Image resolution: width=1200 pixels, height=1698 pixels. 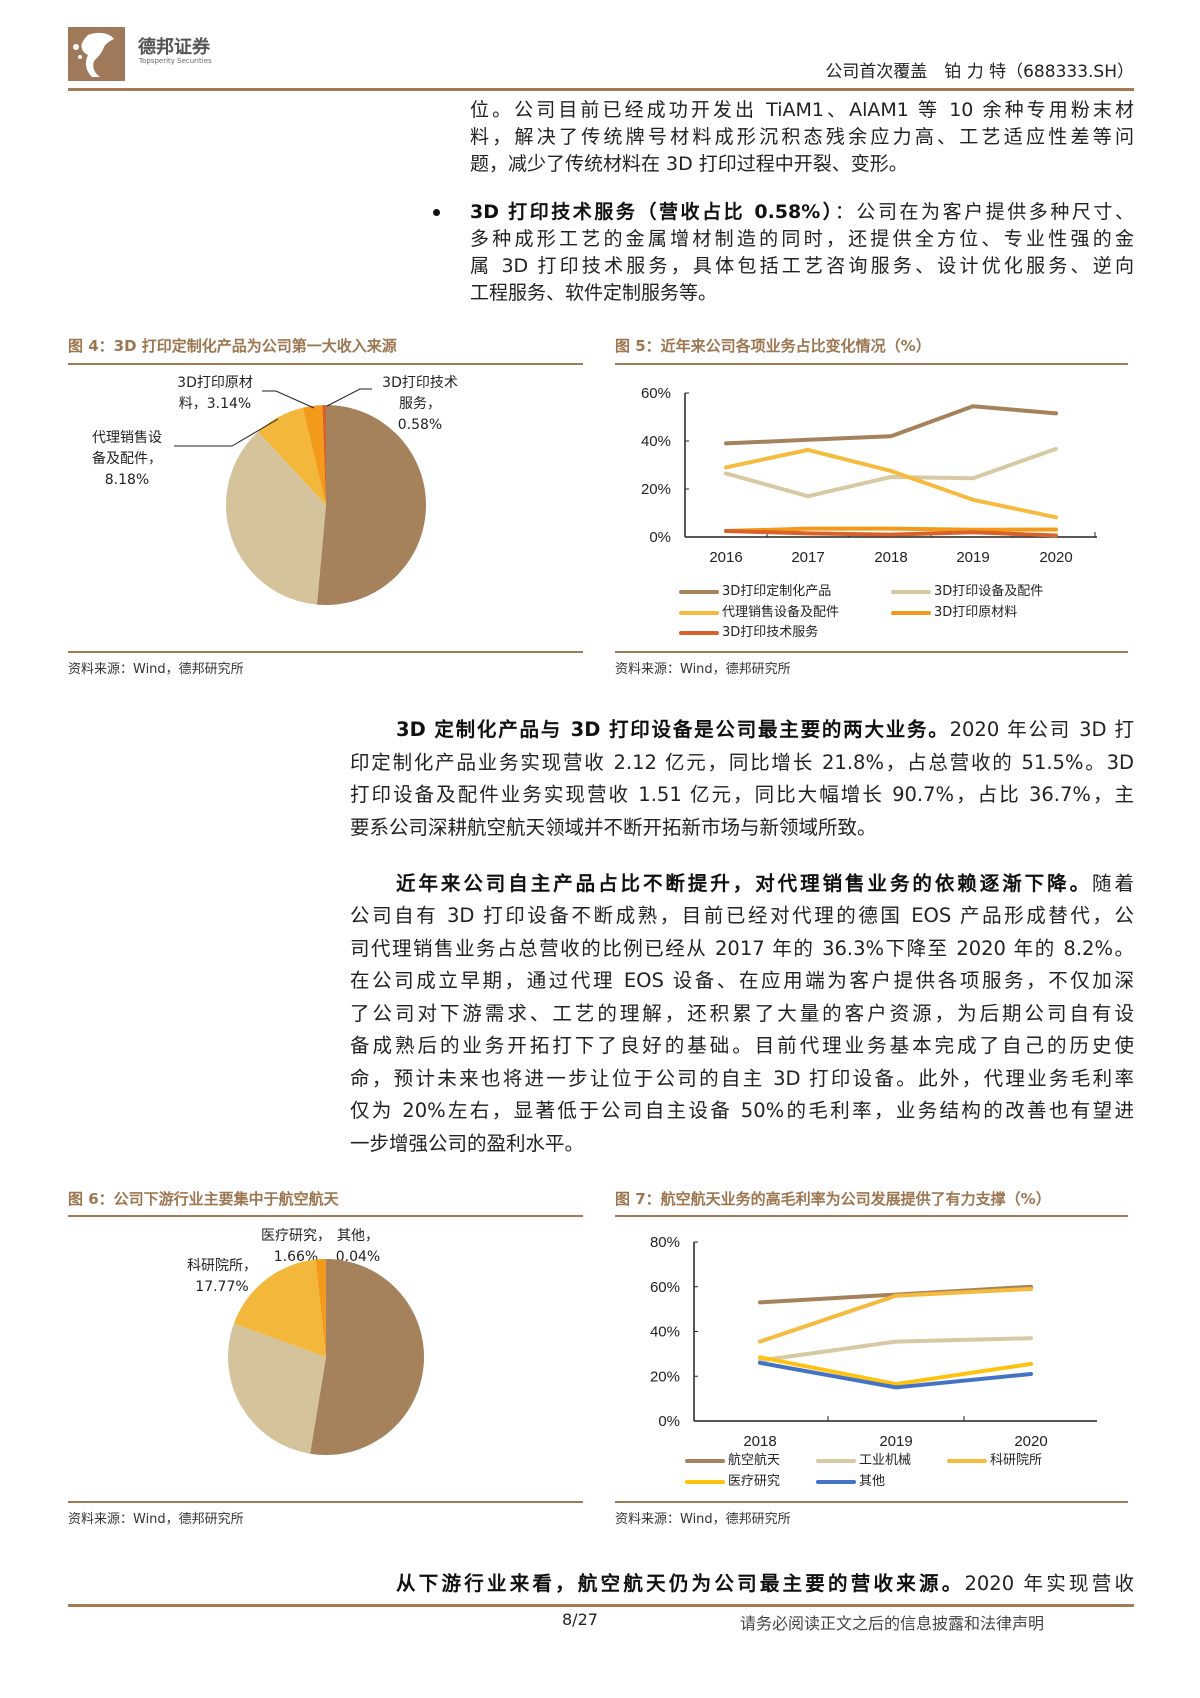 What do you see at coordinates (222, 1276) in the screenshot?
I see `pie2-label-research-institutes: 科研院所， 17.77%` at bounding box center [222, 1276].